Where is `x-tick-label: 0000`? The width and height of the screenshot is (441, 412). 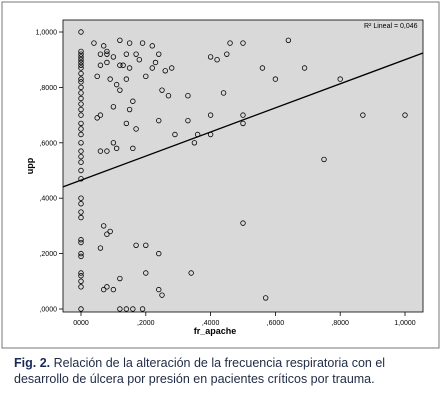
x-tick-label: 0000 is located at coordinates (81, 323).